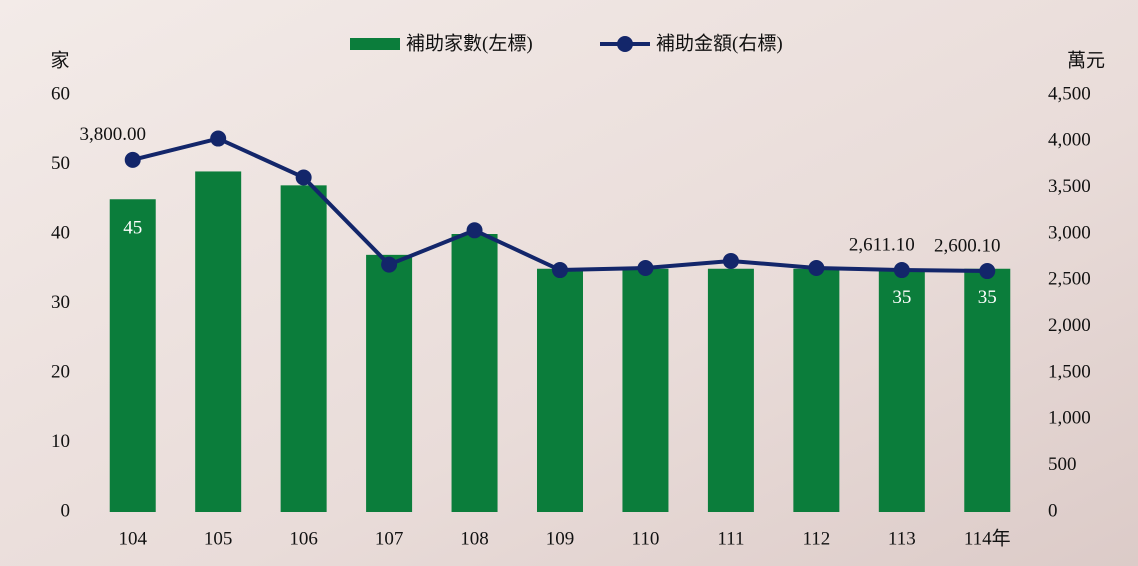 The image size is (1138, 566). What do you see at coordinates (1069, 325) in the screenshot?
I see `y2-tick-label: 2,000` at bounding box center [1069, 325].